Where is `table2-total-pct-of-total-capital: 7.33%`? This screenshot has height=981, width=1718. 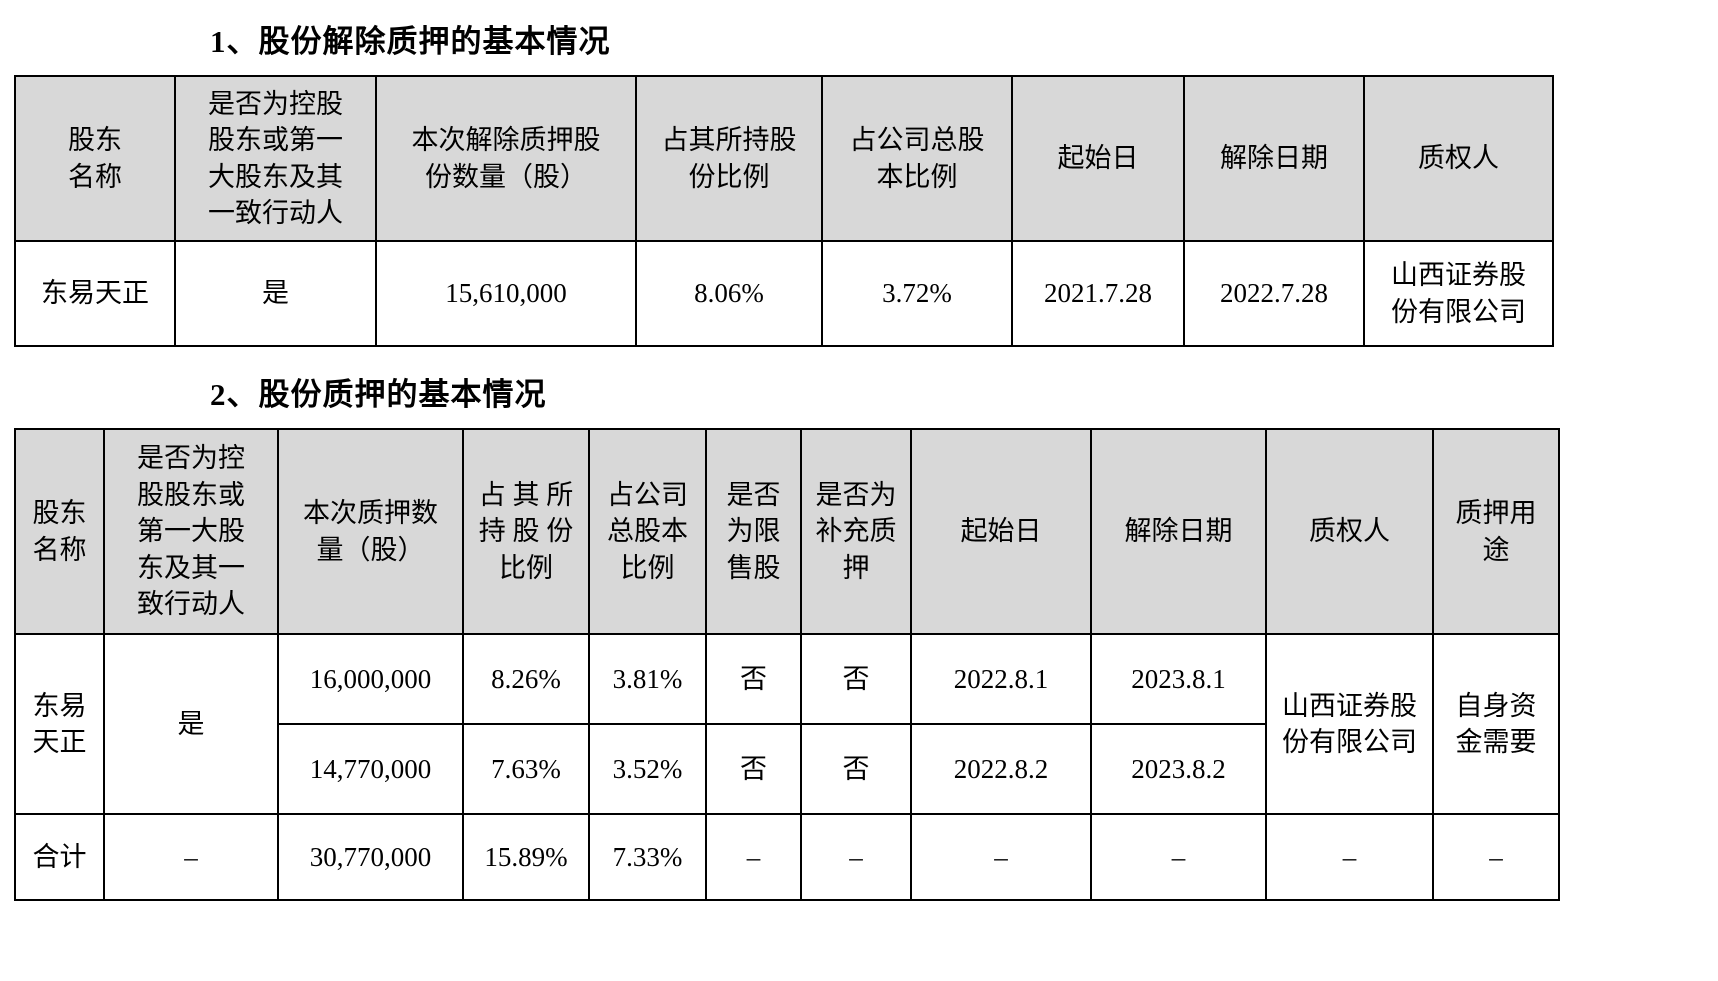
table2-total-pct-of-total-capital: 7.33% is located at coordinates (647, 857).